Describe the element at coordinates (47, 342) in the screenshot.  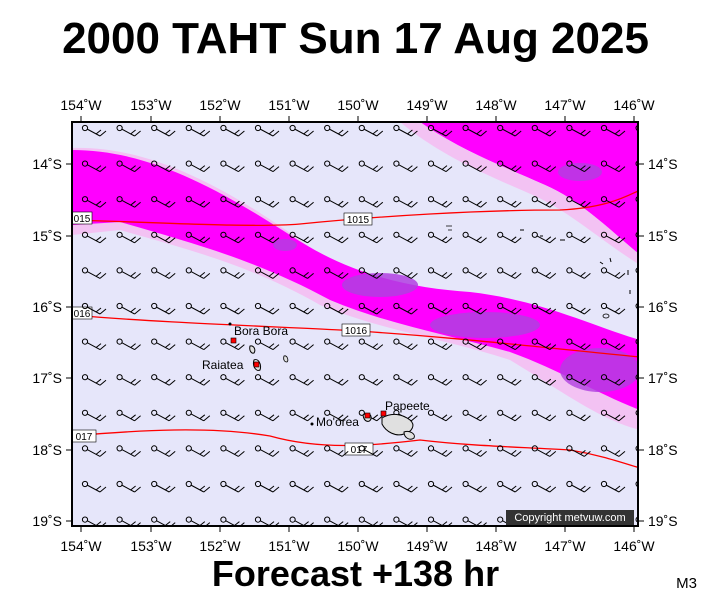
I see `lat-labels-left: 14˚S 15˚S 16˚S 17˚S 18˚S 19˚S` at that location.